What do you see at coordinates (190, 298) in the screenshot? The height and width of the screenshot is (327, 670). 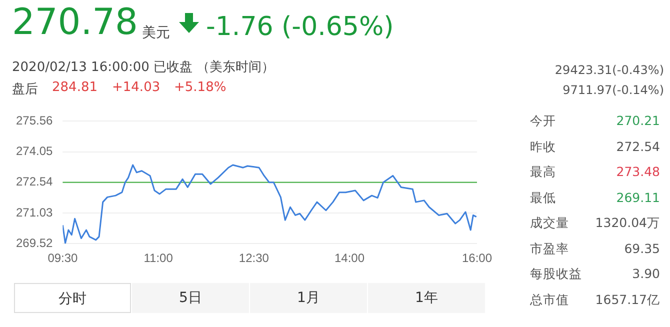 I see `text: 5日` at bounding box center [190, 298].